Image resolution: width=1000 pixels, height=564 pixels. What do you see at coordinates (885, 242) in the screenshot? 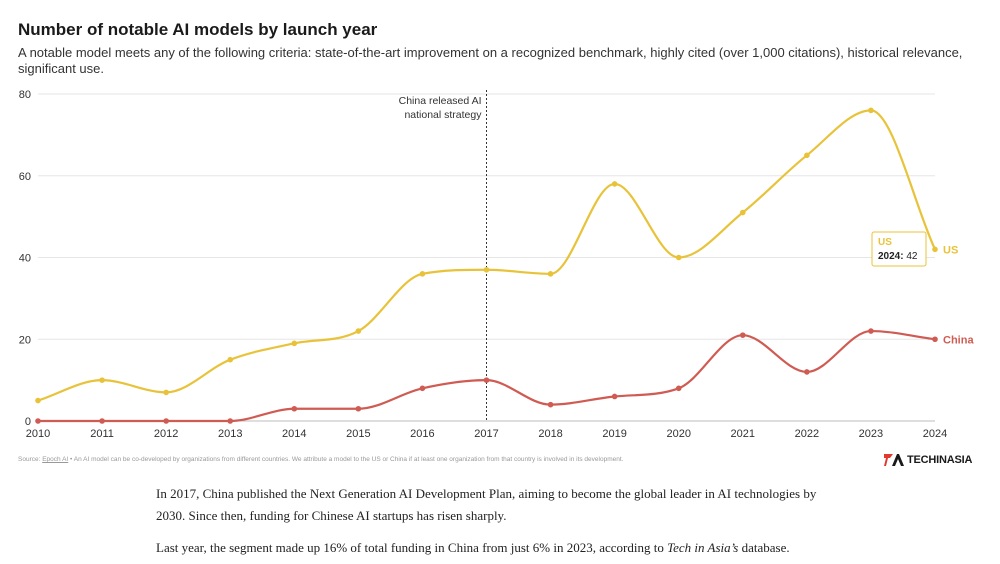
I see `tooltip-series-name: US` at bounding box center [885, 242].